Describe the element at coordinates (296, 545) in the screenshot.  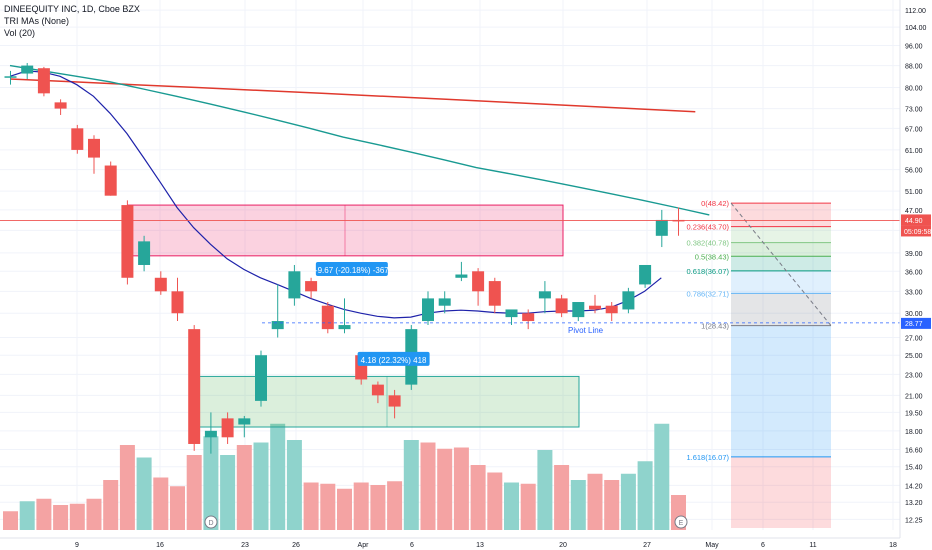
I see `time-axis-label: 26` at that location.